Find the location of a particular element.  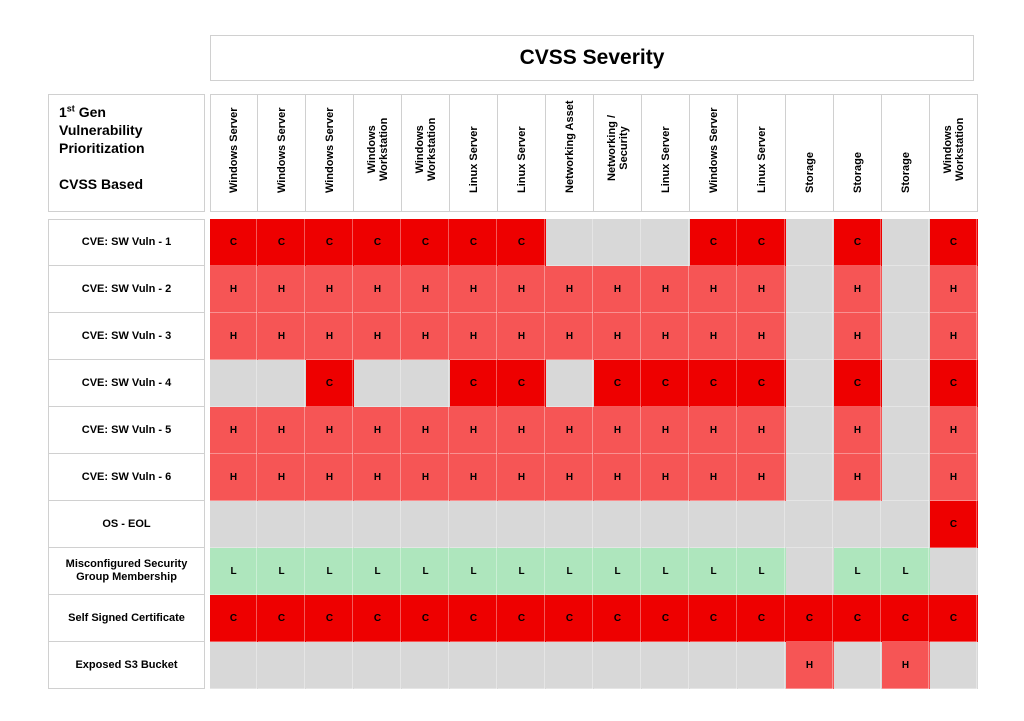

column-header-label: Linux Server is located at coordinates (761, 159).